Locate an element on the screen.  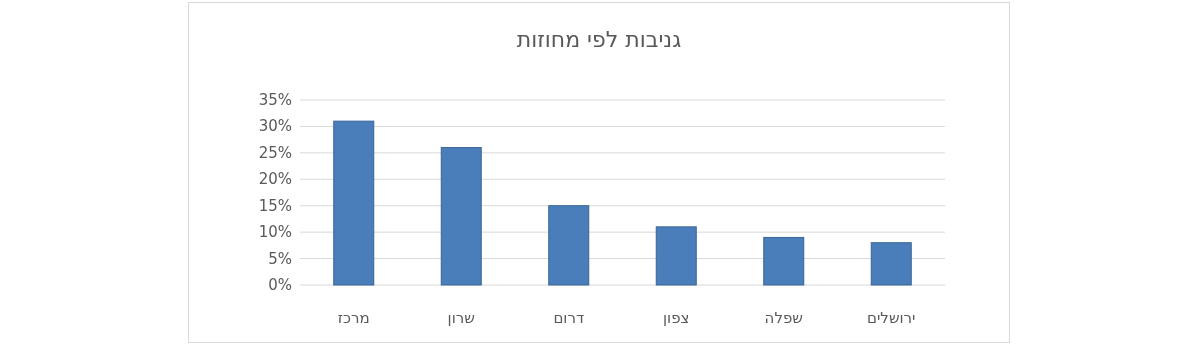
y-tick-label: 10% is located at coordinates (275, 232).